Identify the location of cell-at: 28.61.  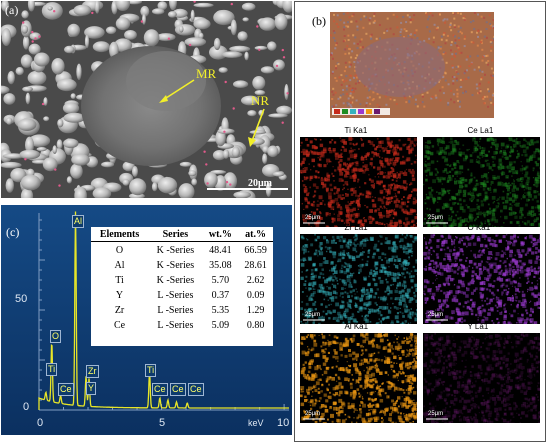
(255, 265).